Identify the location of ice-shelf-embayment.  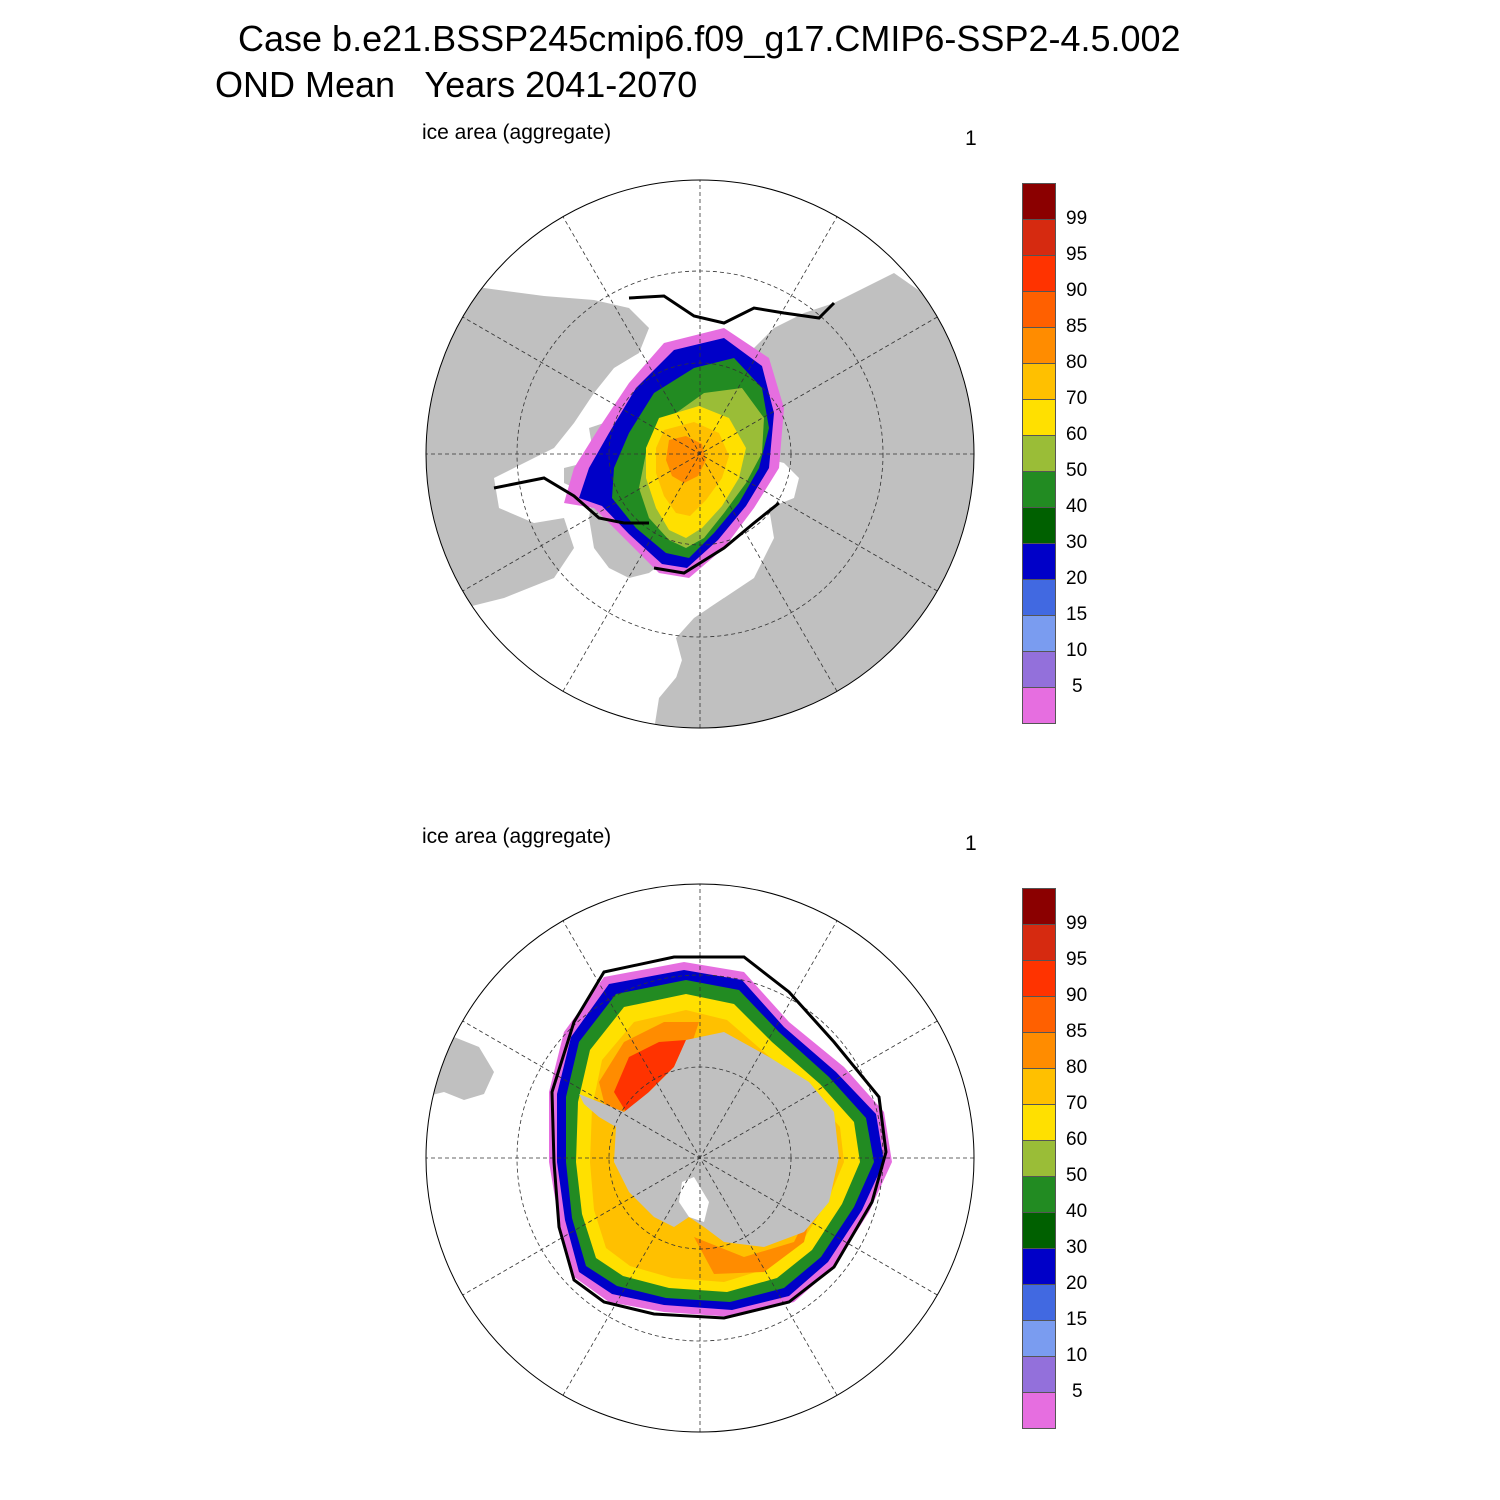
(694, 1199).